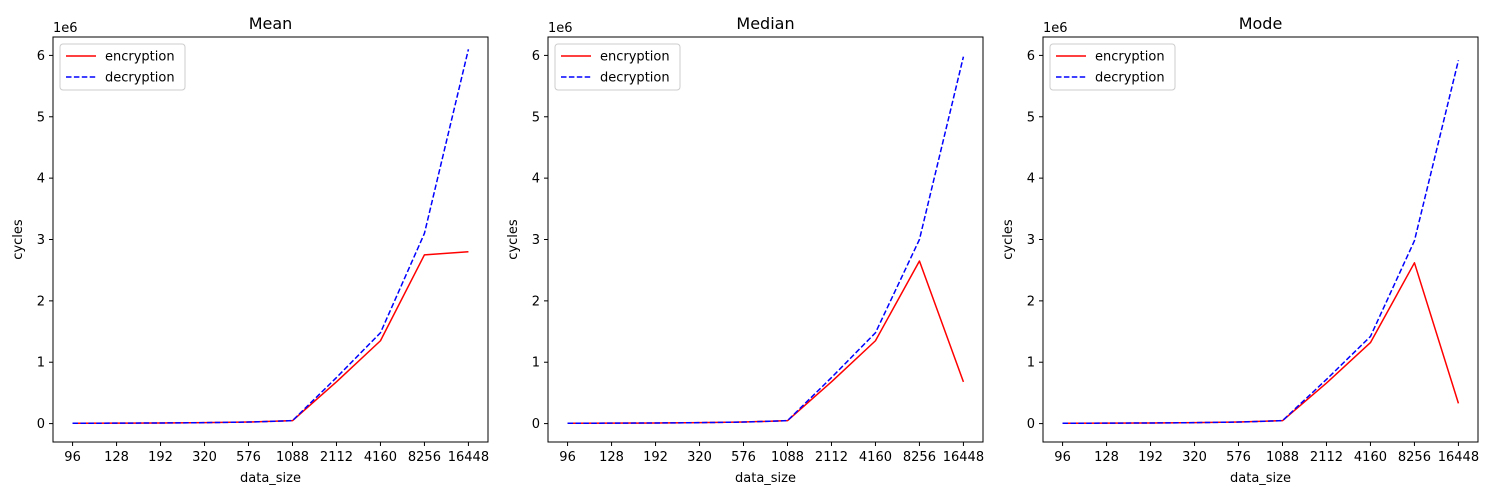  I want to click on subplot-title: Median, so click(765, 23).